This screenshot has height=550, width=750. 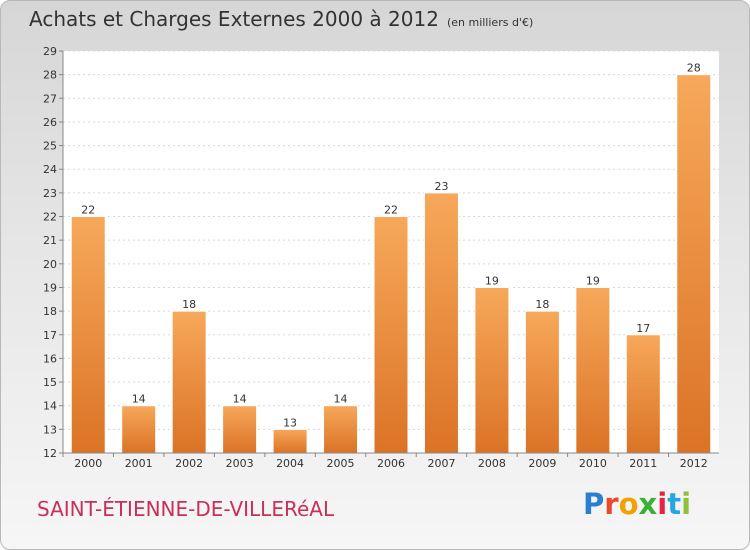 I want to click on x-tick-label: 2005, so click(x=341, y=463).